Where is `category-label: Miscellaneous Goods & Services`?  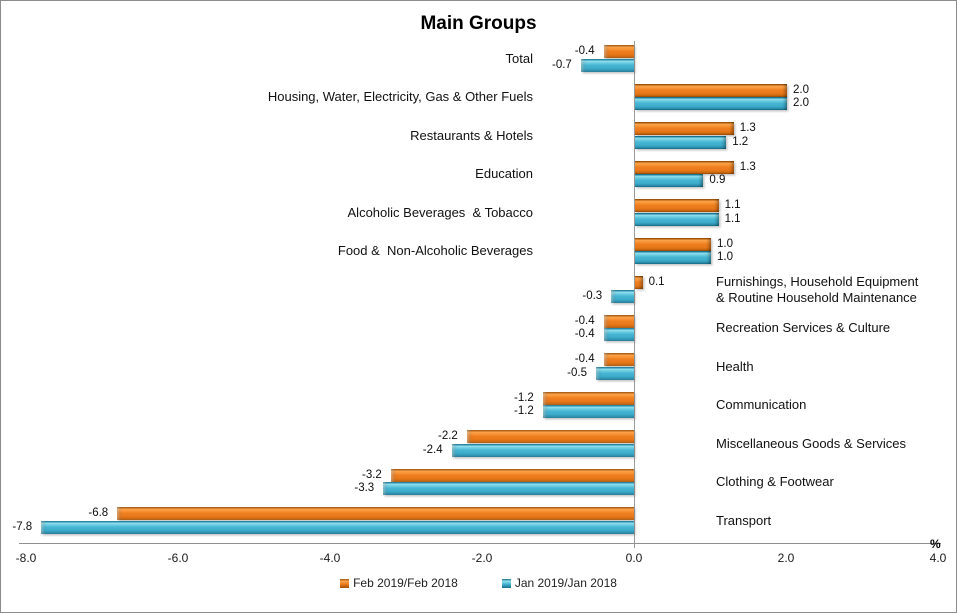
category-label: Miscellaneous Goods & Services is located at coordinates (811, 443).